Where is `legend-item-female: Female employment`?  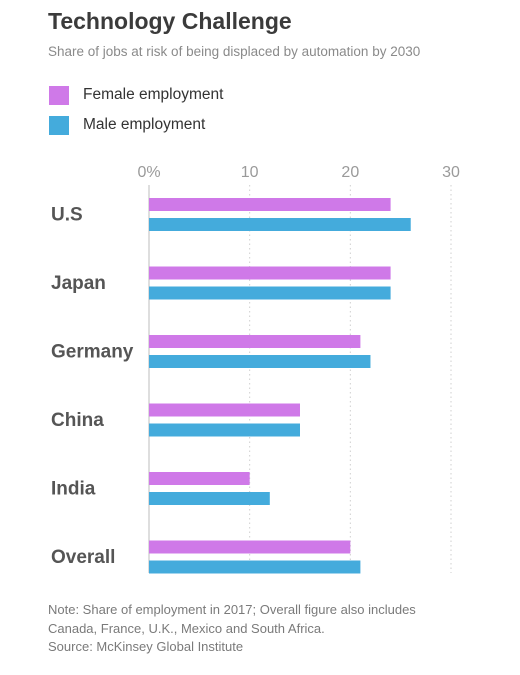 legend-item-female: Female employment is located at coordinates (136, 95).